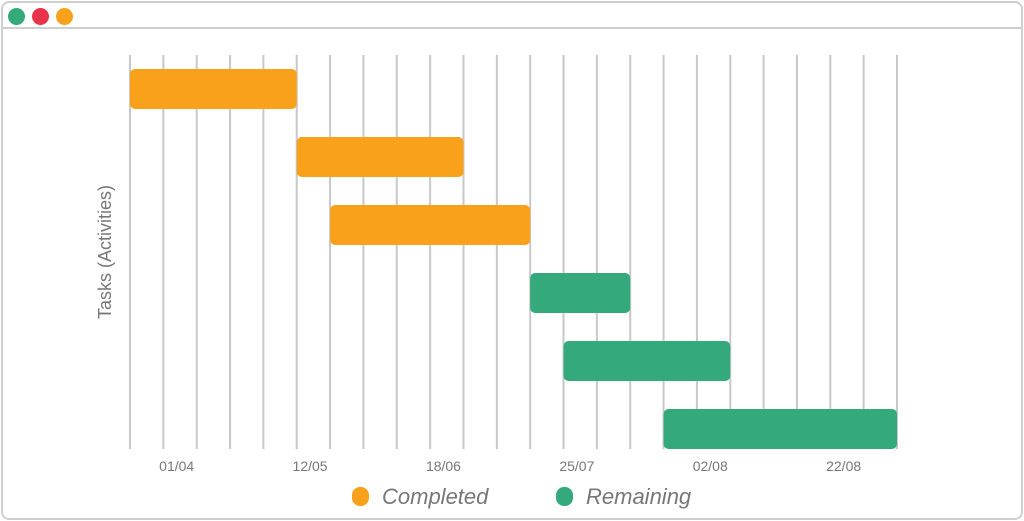  Describe the element at coordinates (64, 16) in the screenshot. I see `window-control-orange` at that location.